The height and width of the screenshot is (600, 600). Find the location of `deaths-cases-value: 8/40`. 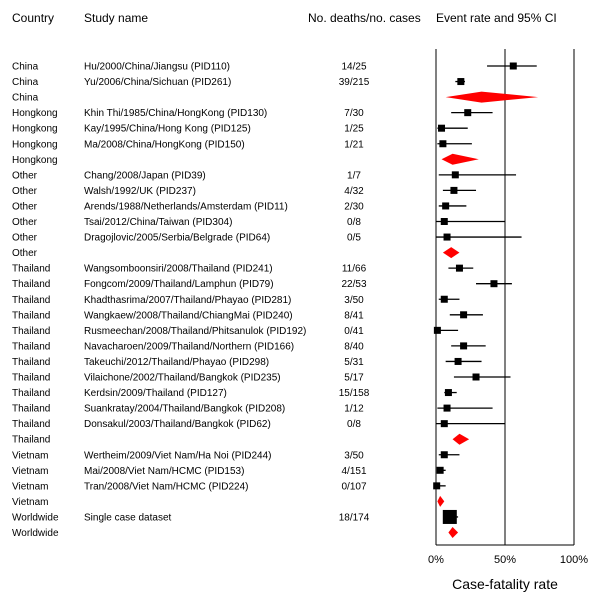

deaths-cases-value: 8/40 is located at coordinates (354, 346).